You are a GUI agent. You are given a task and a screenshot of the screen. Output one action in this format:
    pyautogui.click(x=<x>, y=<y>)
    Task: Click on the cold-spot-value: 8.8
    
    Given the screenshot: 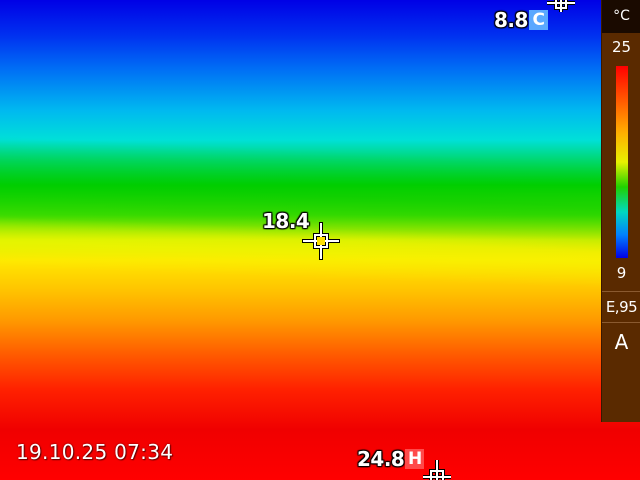 What is the action you would take?
    pyautogui.click(x=511, y=20)
    